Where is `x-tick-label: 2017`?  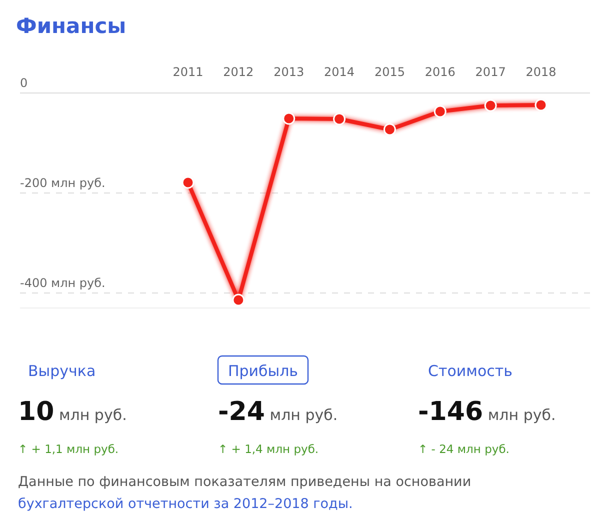
x-tick-label: 2017 is located at coordinates (490, 72).